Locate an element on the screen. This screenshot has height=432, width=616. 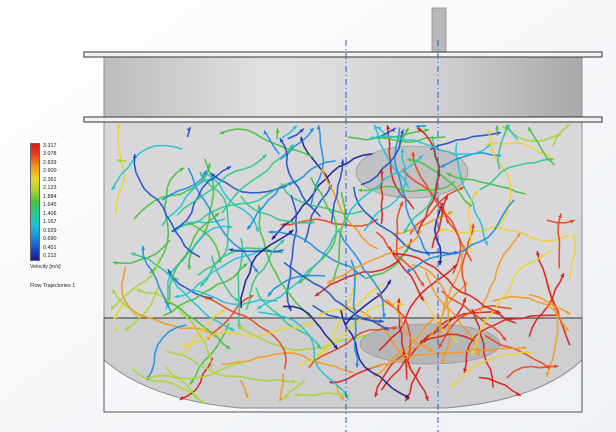
legend-tick: 2.123 is located at coordinates (50, 188).